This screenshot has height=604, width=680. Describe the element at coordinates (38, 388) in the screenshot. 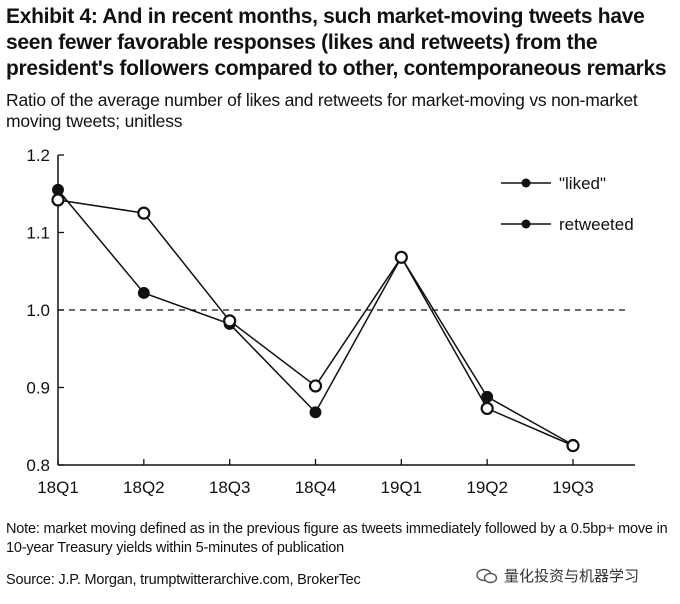

I see `y-tick-label: 0.9` at that location.